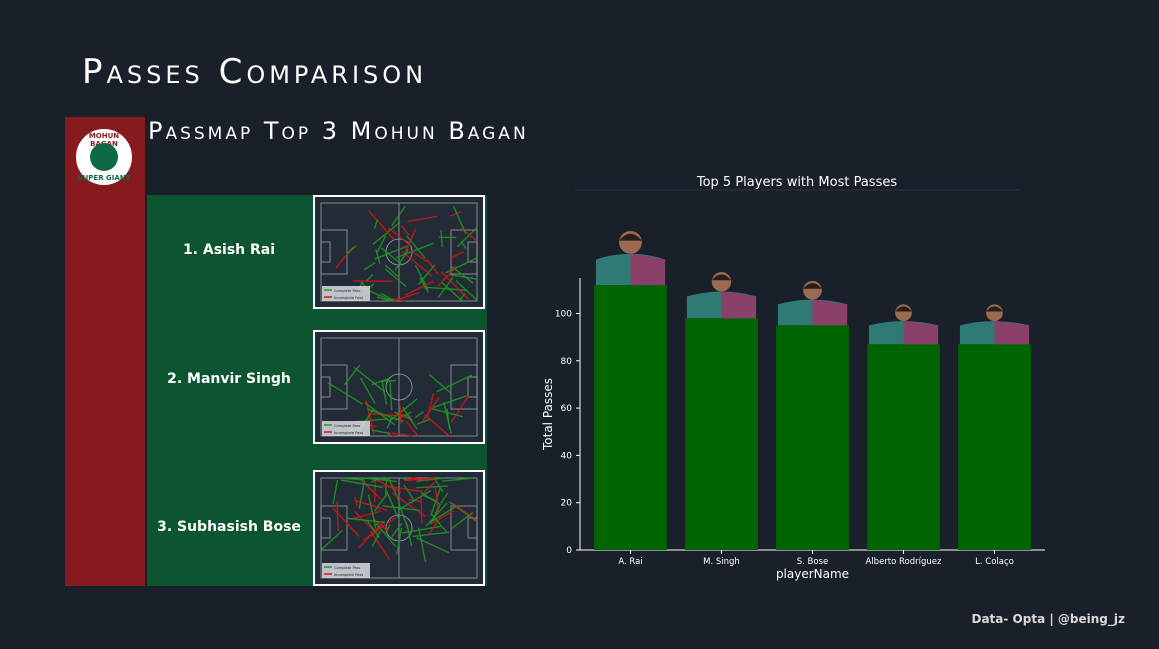 This screenshot has width=1159, height=649. I want to click on passmap-pitch-3: Complete Pass Incomplete Pass, so click(399, 528).